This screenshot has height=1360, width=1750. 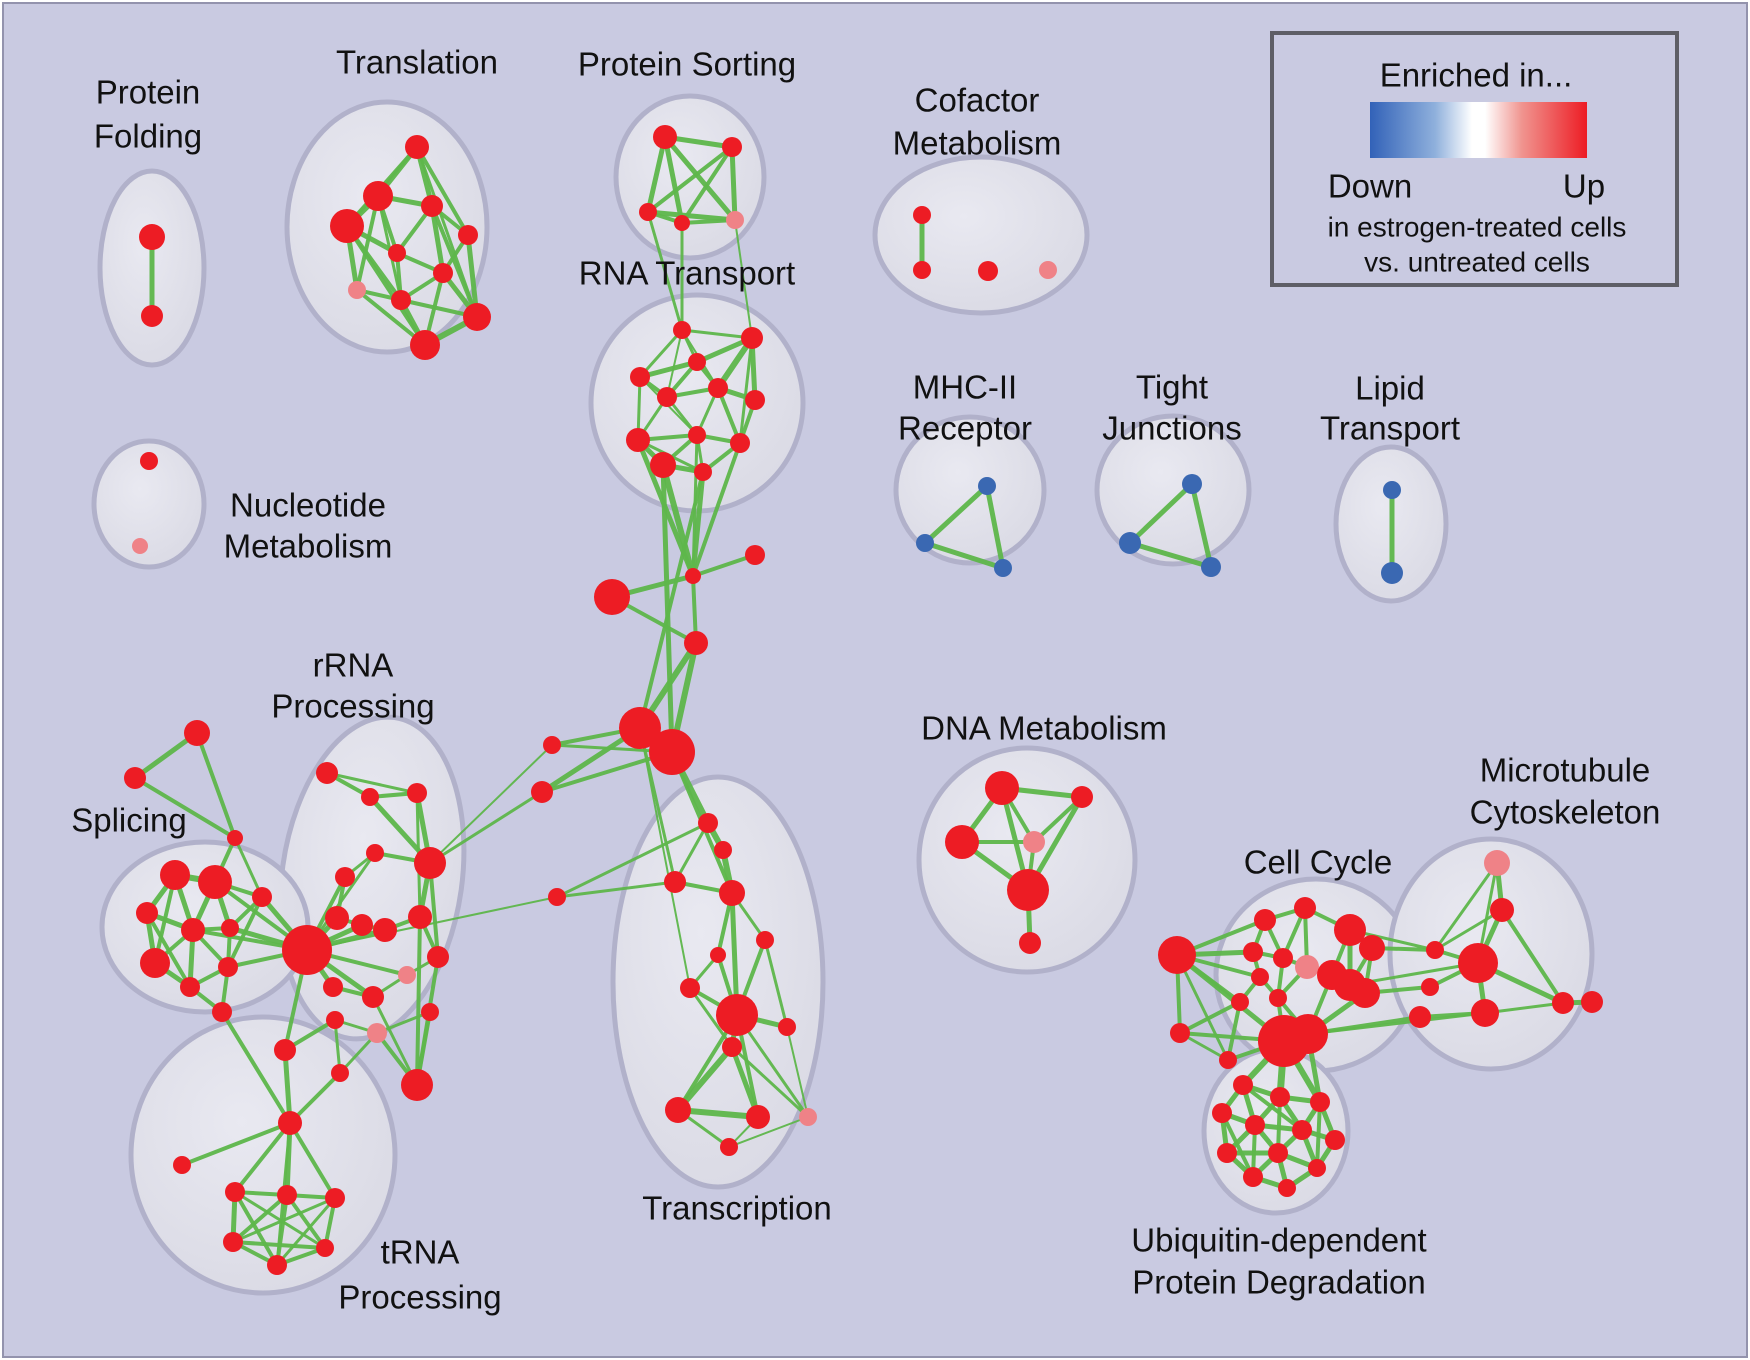 What do you see at coordinates (671, 600) in the screenshot?
I see `edge-rt11-cn4` at bounding box center [671, 600].